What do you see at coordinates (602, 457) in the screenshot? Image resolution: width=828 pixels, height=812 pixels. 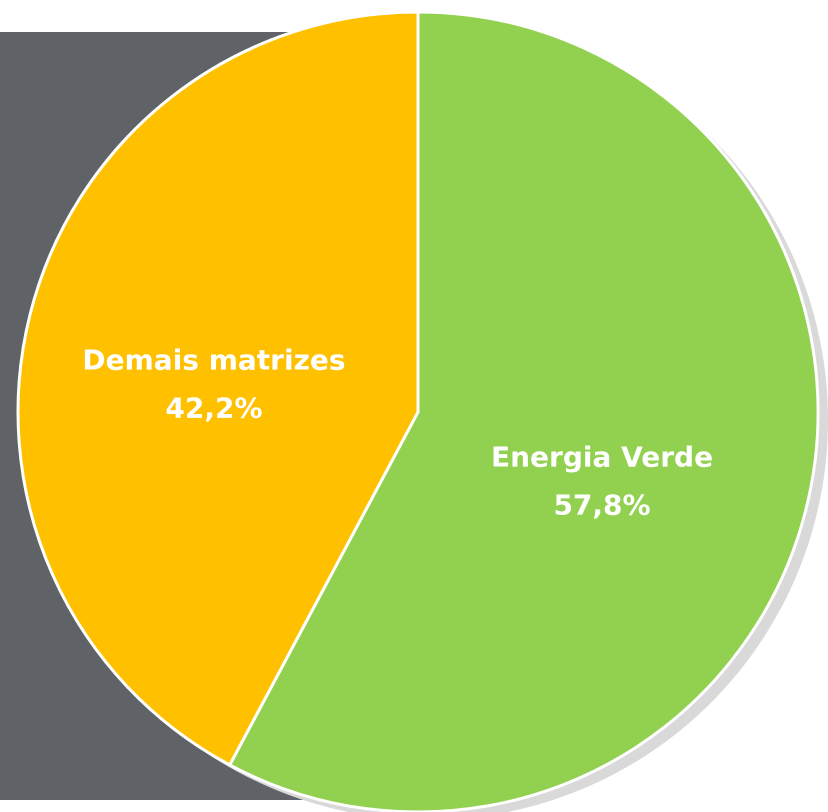 I see `slice-label: Energia Verde` at bounding box center [602, 457].